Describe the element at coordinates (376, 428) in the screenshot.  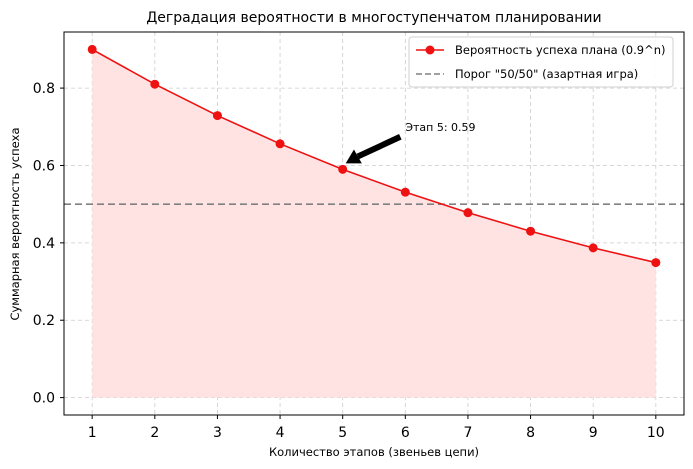
I see `x-axis-ticks: 1 2 3 4 5 6 7 8 9 10` at that location.